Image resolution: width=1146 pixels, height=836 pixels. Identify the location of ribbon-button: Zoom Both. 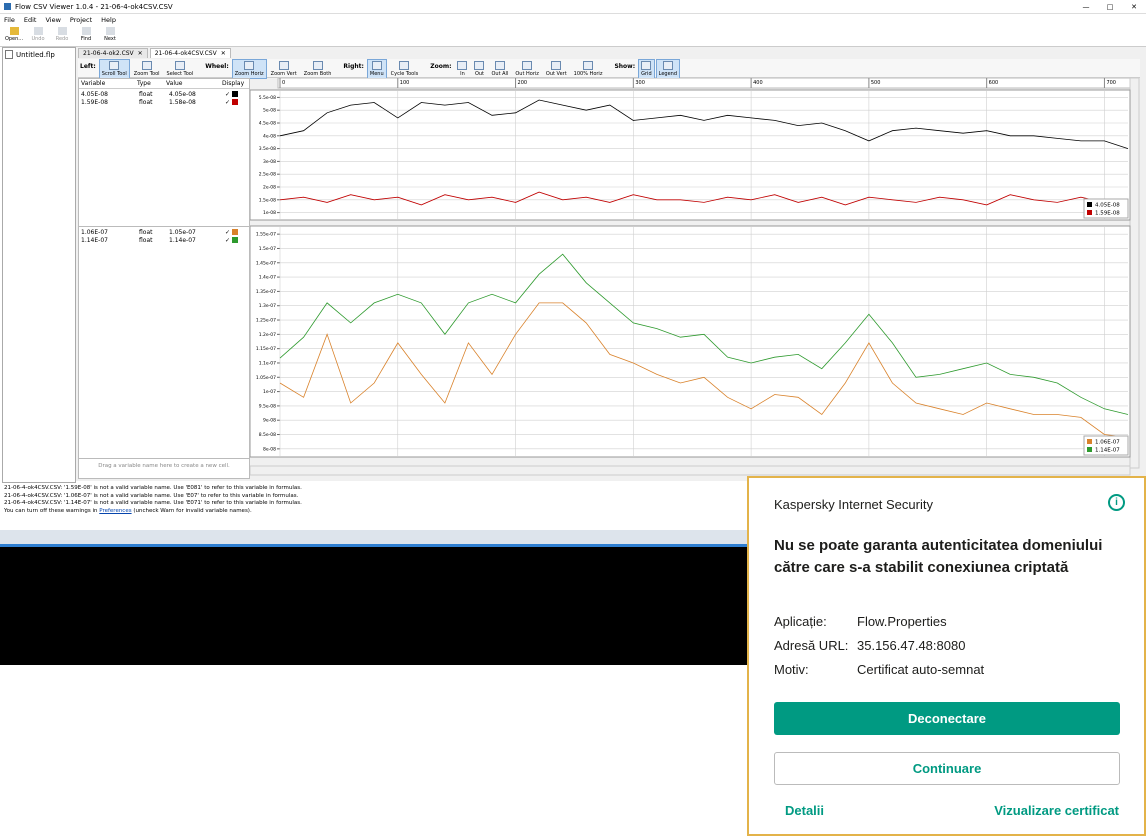
(318, 69).